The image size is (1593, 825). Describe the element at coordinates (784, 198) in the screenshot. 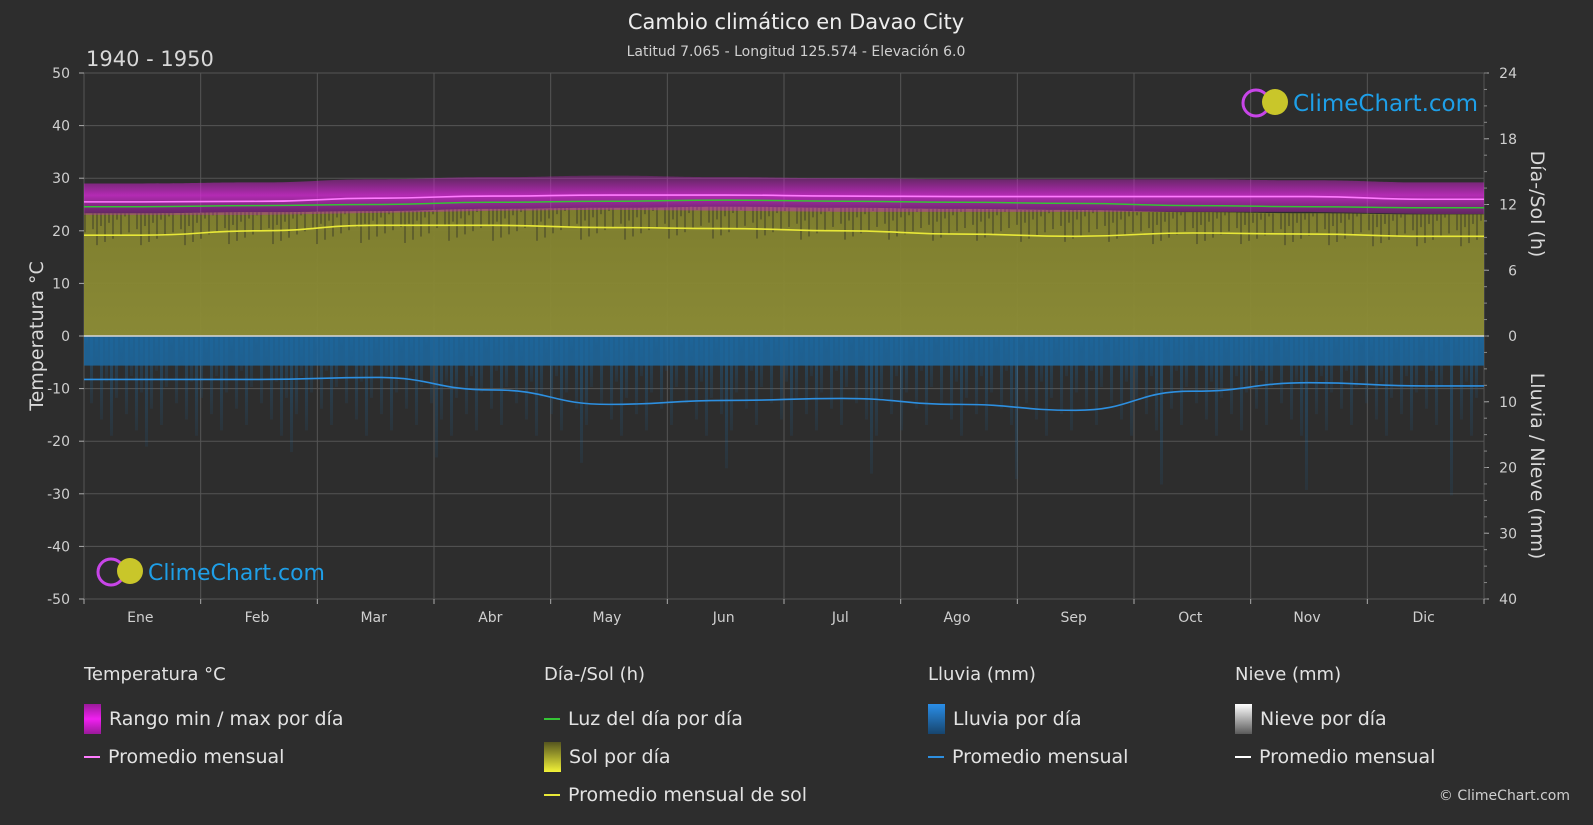

I see `temperature-avg-line` at that location.